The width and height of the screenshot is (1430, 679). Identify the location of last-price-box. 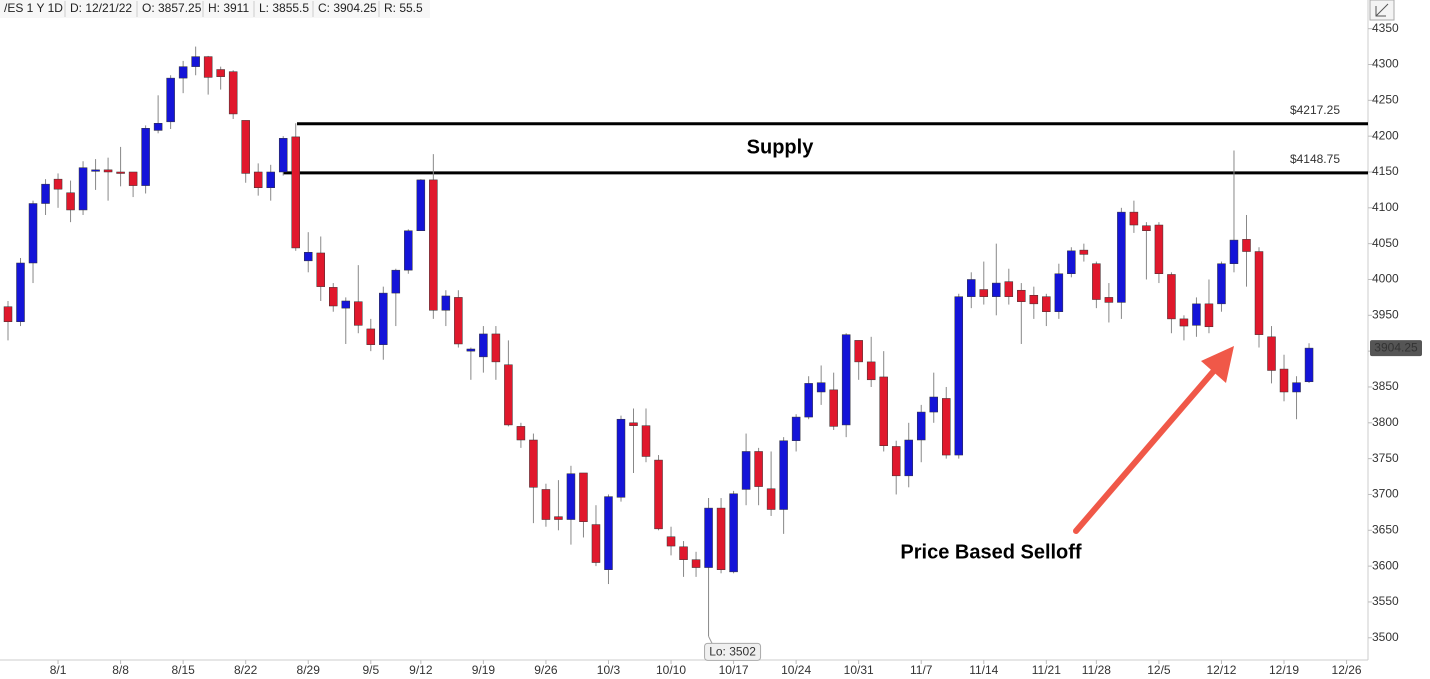
(1396, 348).